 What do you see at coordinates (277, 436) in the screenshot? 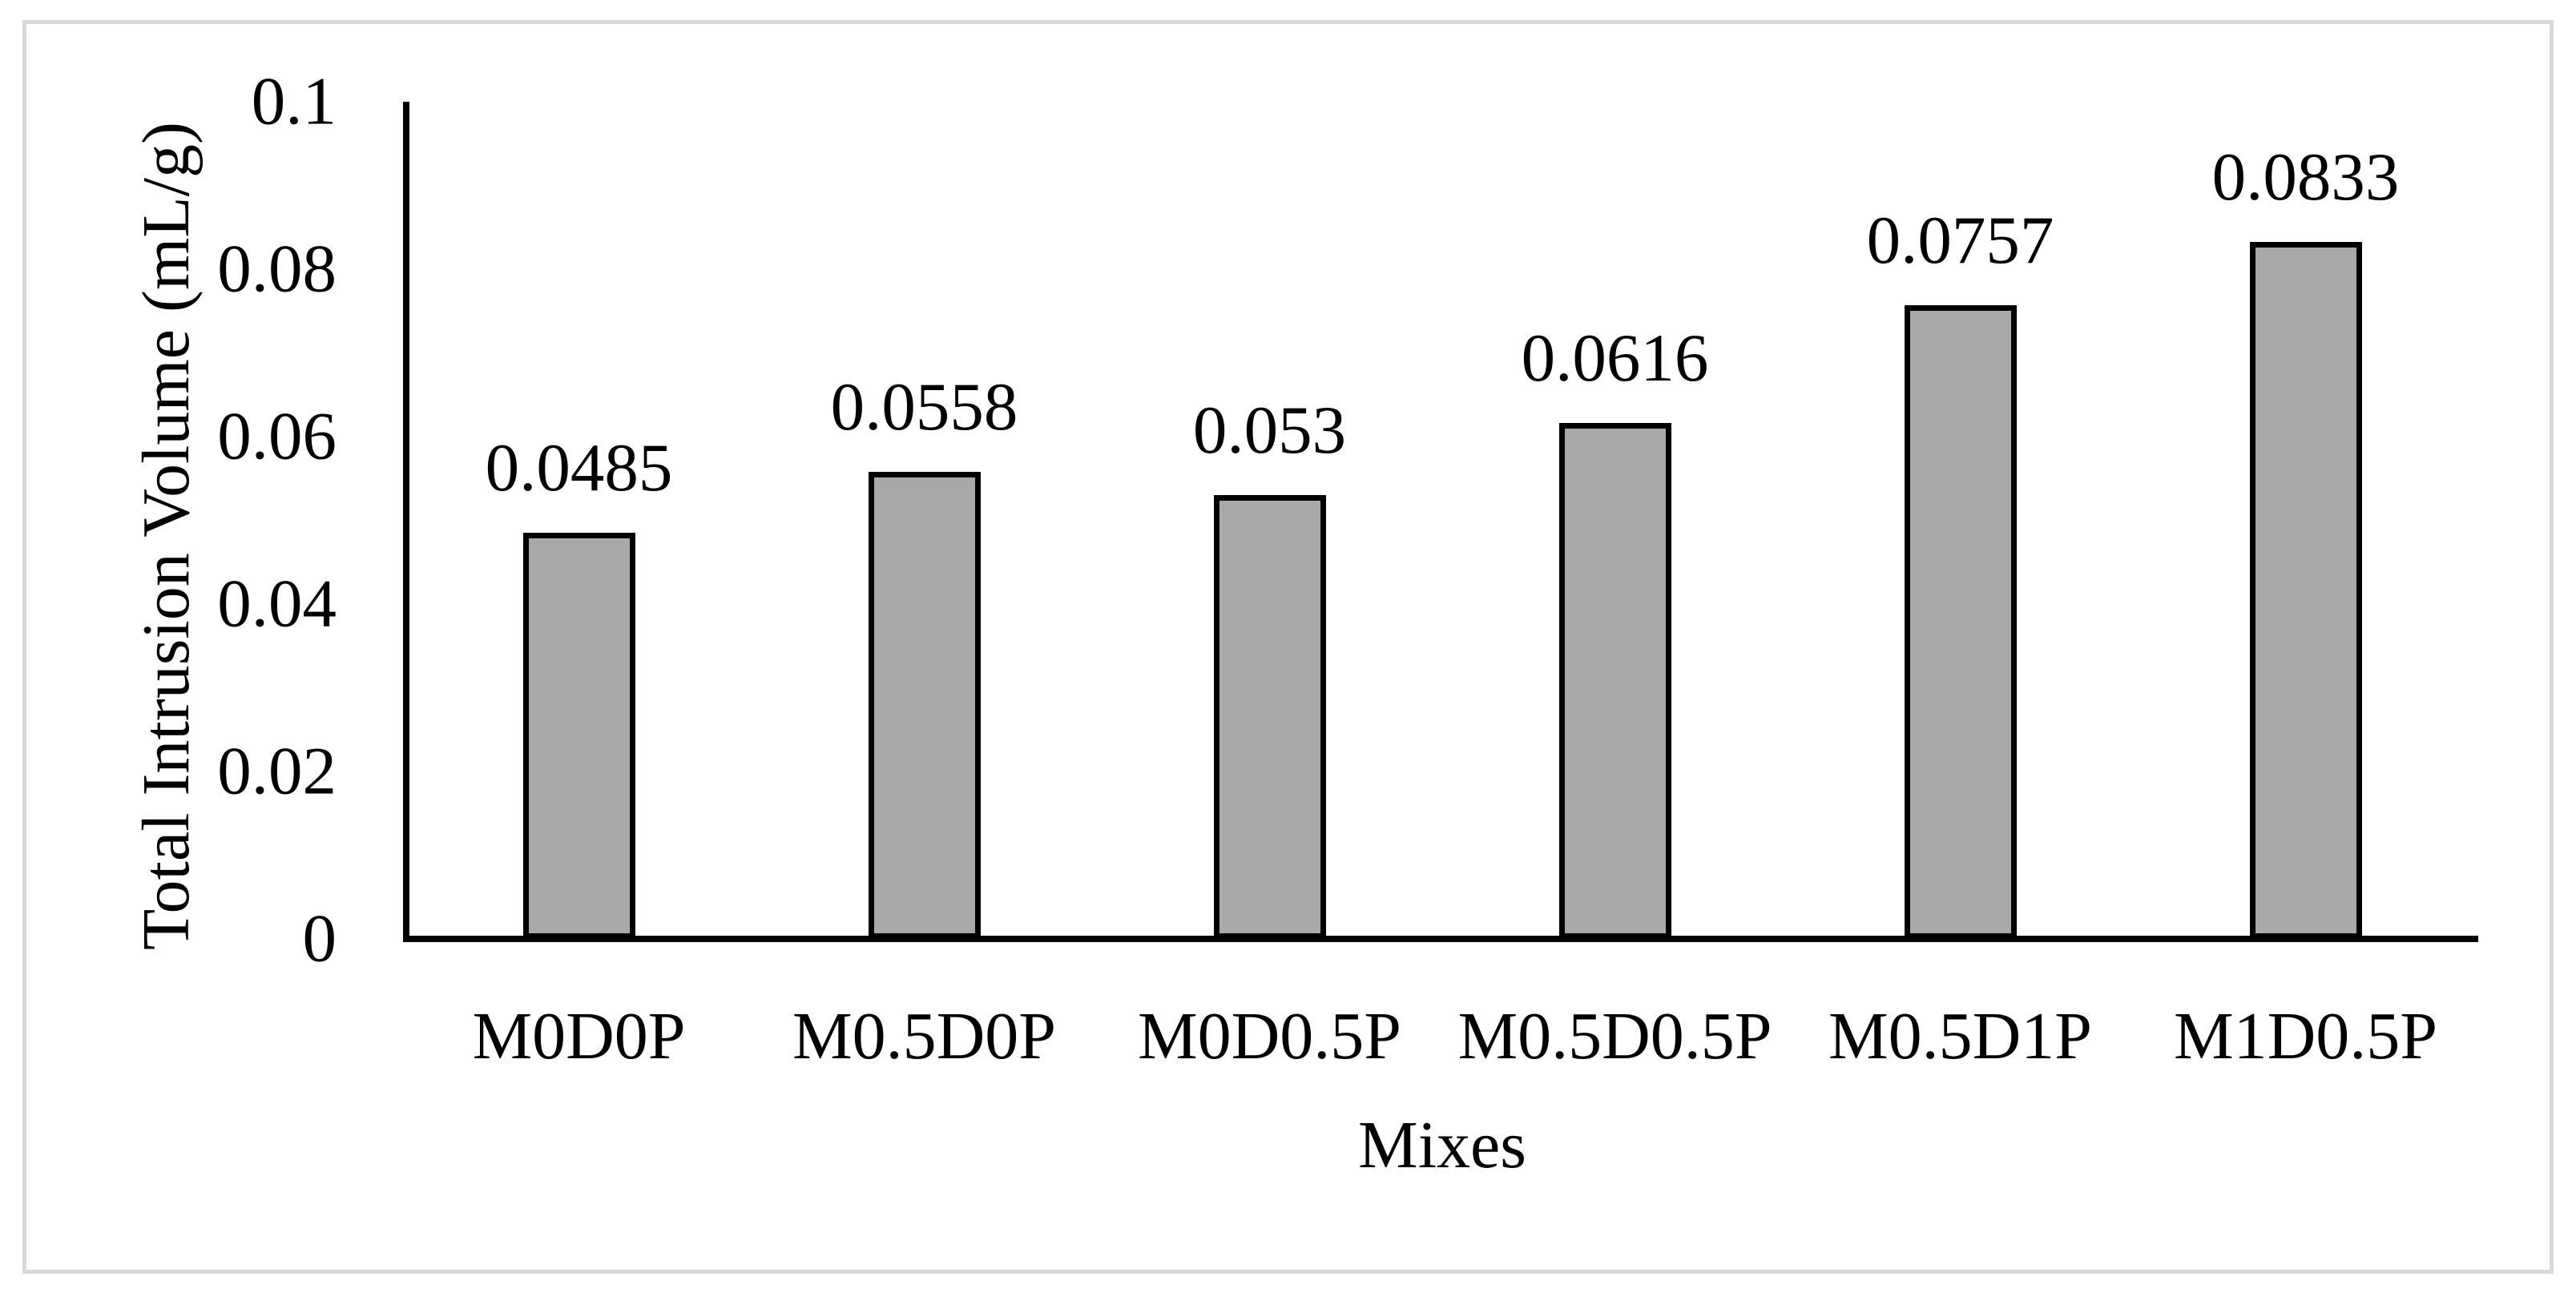
I see `y-tick-label: 0.06` at bounding box center [277, 436].